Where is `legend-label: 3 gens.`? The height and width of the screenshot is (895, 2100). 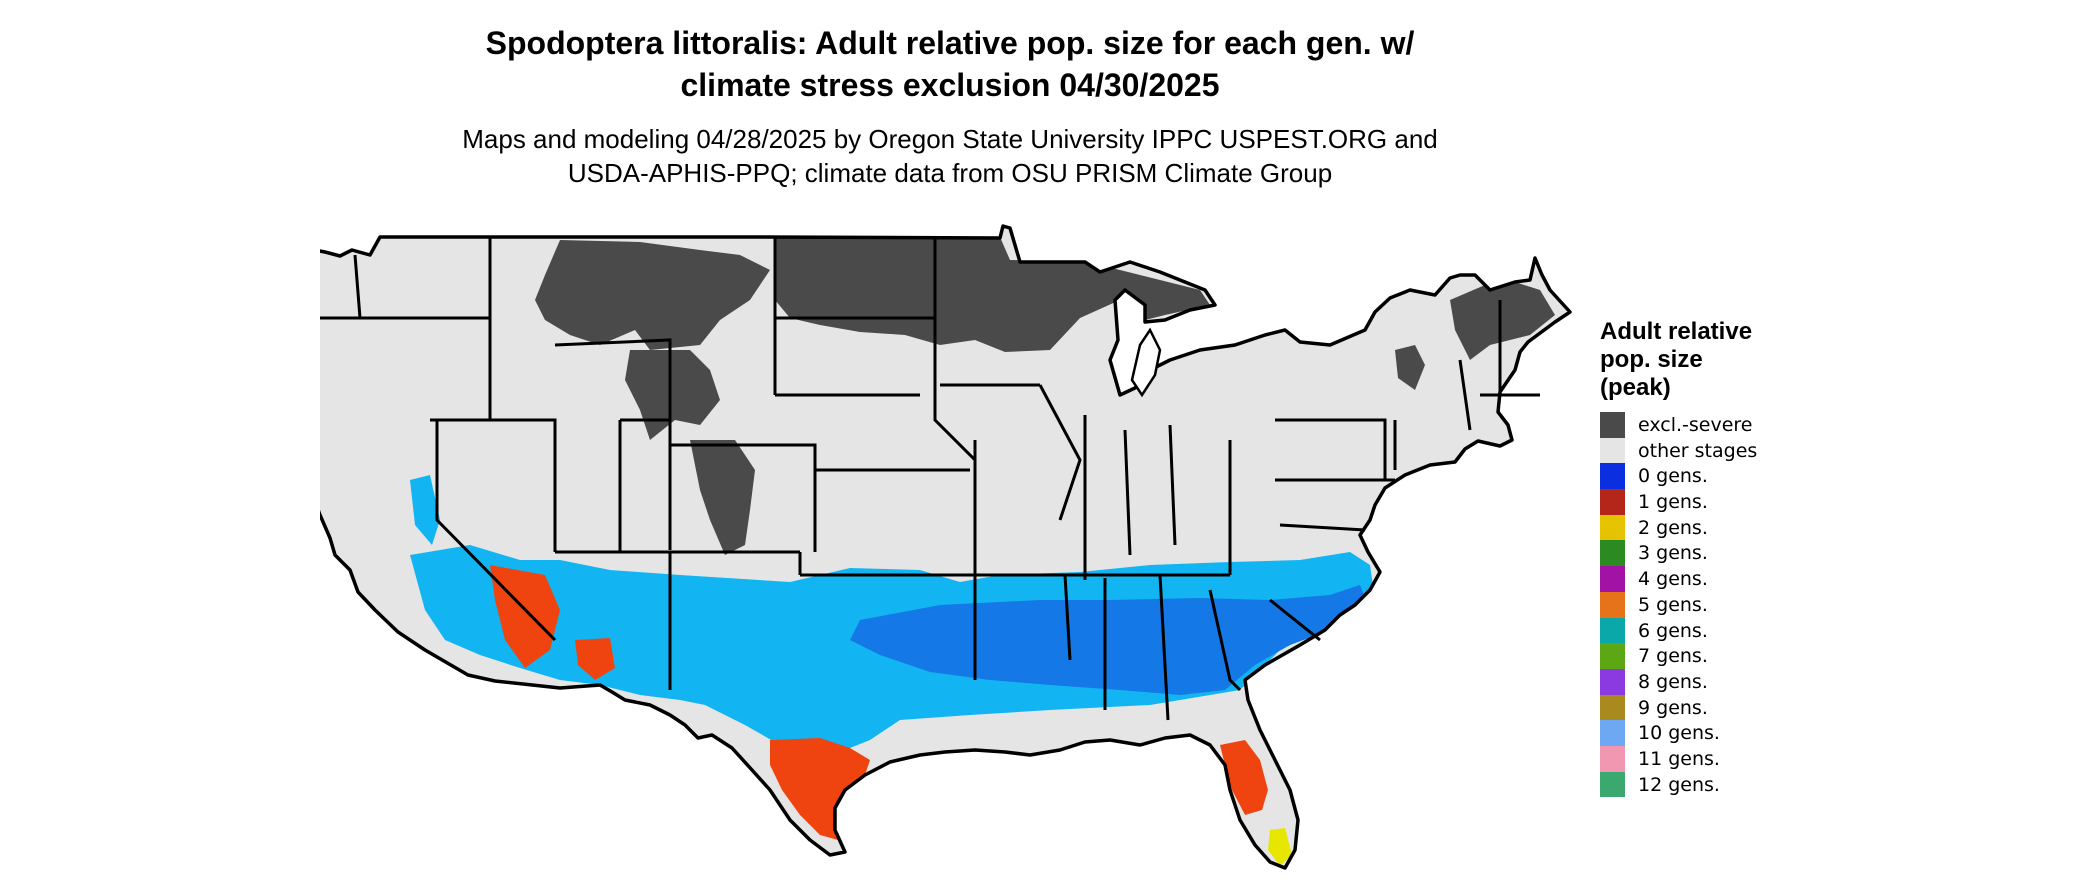 legend-label: 3 gens. is located at coordinates (1673, 553).